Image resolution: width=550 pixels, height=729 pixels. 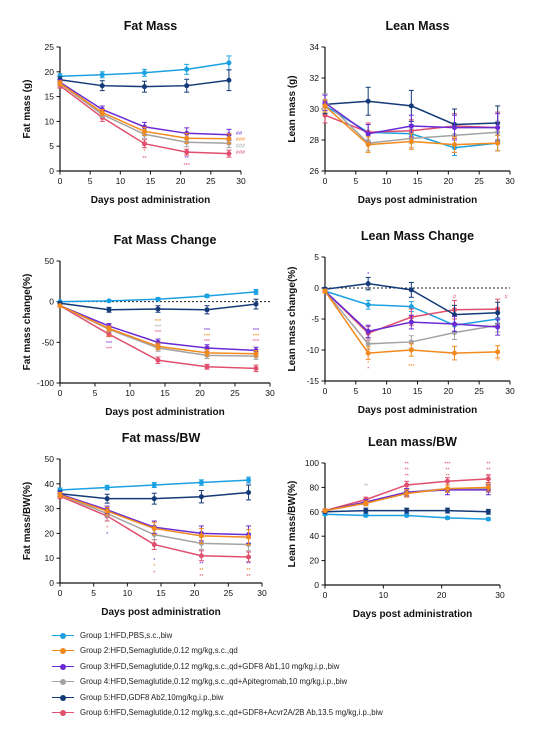 What do you see at coordinates (315, 512) in the screenshot?
I see `y-tick-label: 60` at bounding box center [315, 512].